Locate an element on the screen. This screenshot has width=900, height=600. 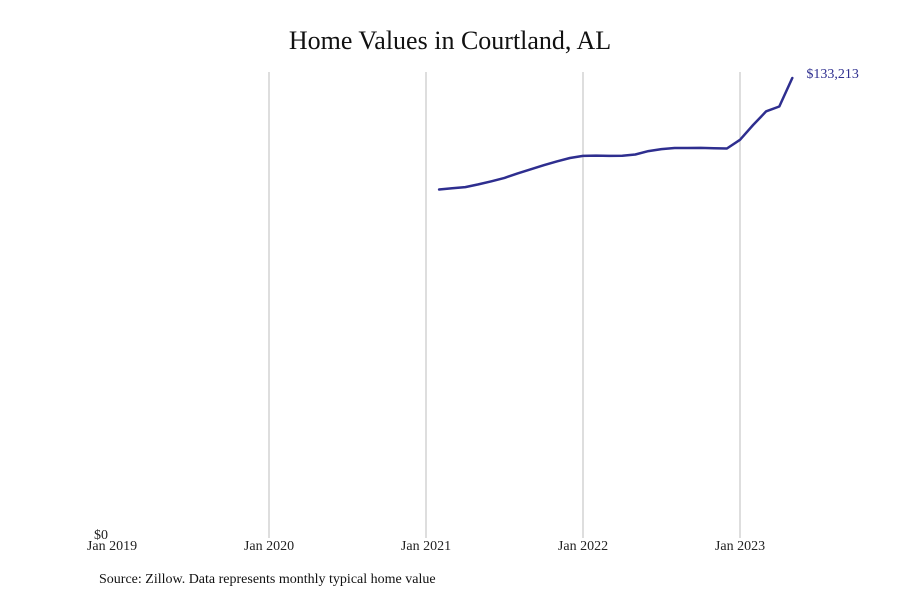
y-tick-label: $0 is located at coordinates (101, 535).